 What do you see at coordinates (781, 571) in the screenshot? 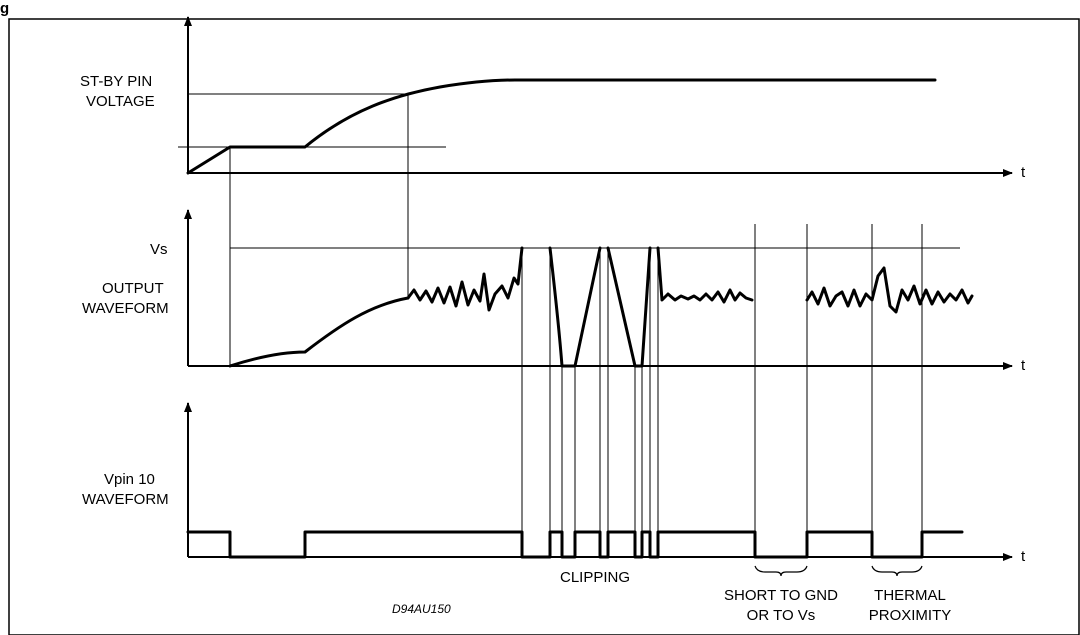
I see `short-brace` at bounding box center [781, 571].